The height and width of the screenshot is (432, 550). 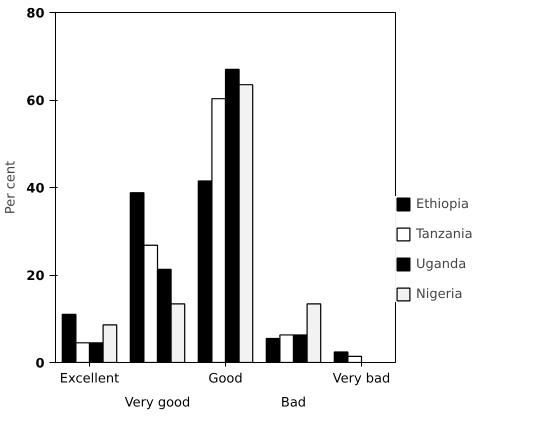 I want to click on y-tick-label: 40, so click(x=35, y=189).